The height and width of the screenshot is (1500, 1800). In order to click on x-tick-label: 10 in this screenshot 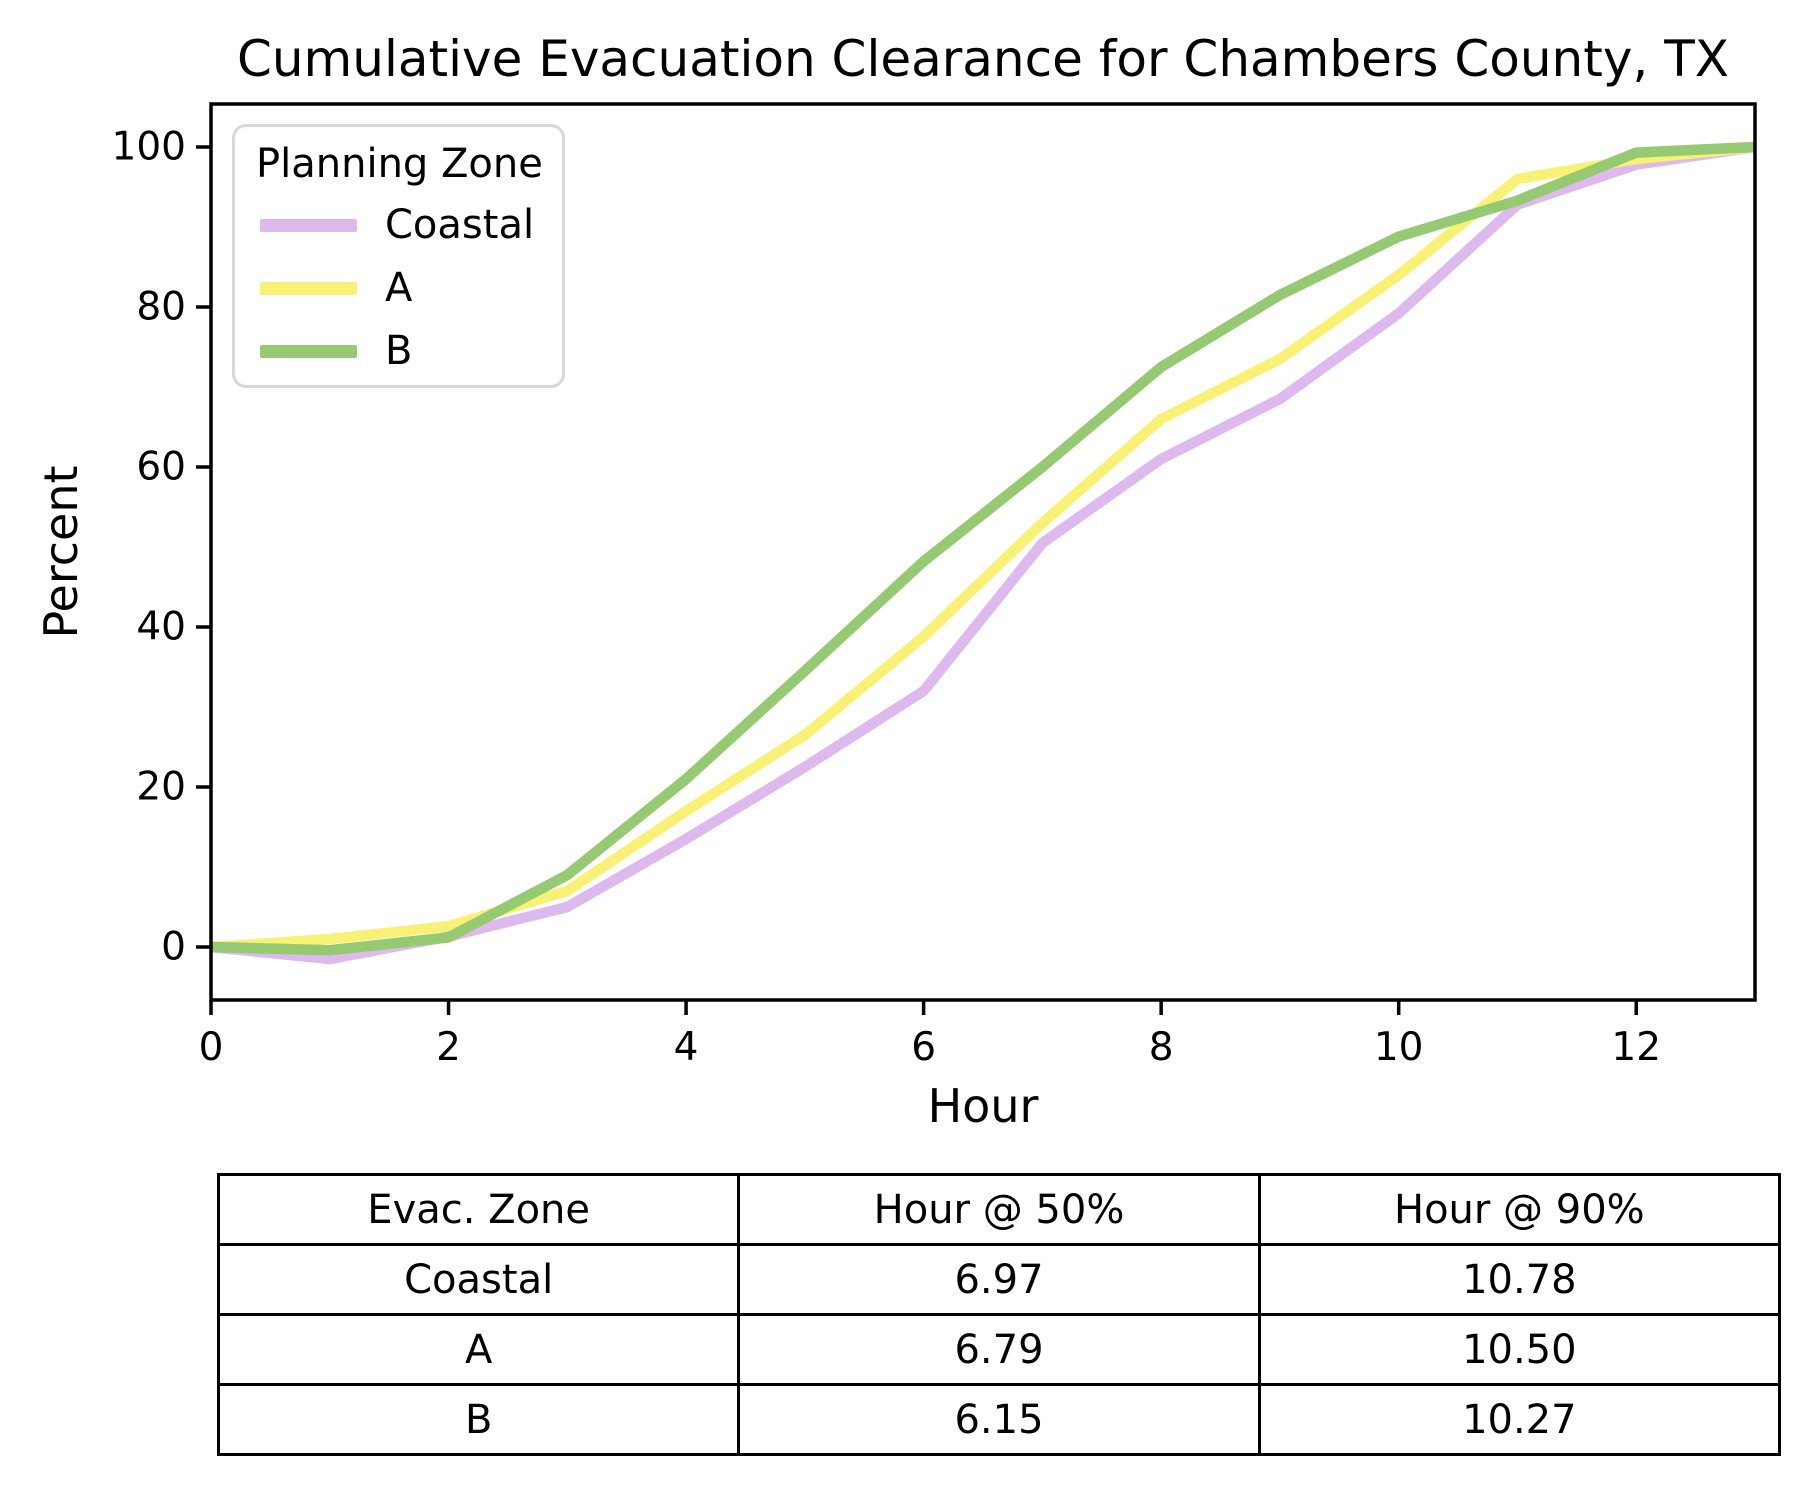, I will do `click(1399, 1047)`.